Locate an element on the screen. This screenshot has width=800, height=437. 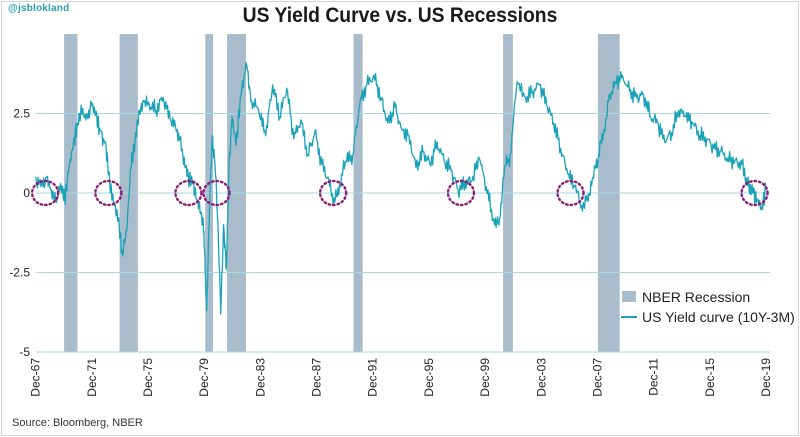
x-tick-label: Dec-67 is located at coordinates (36, 377).